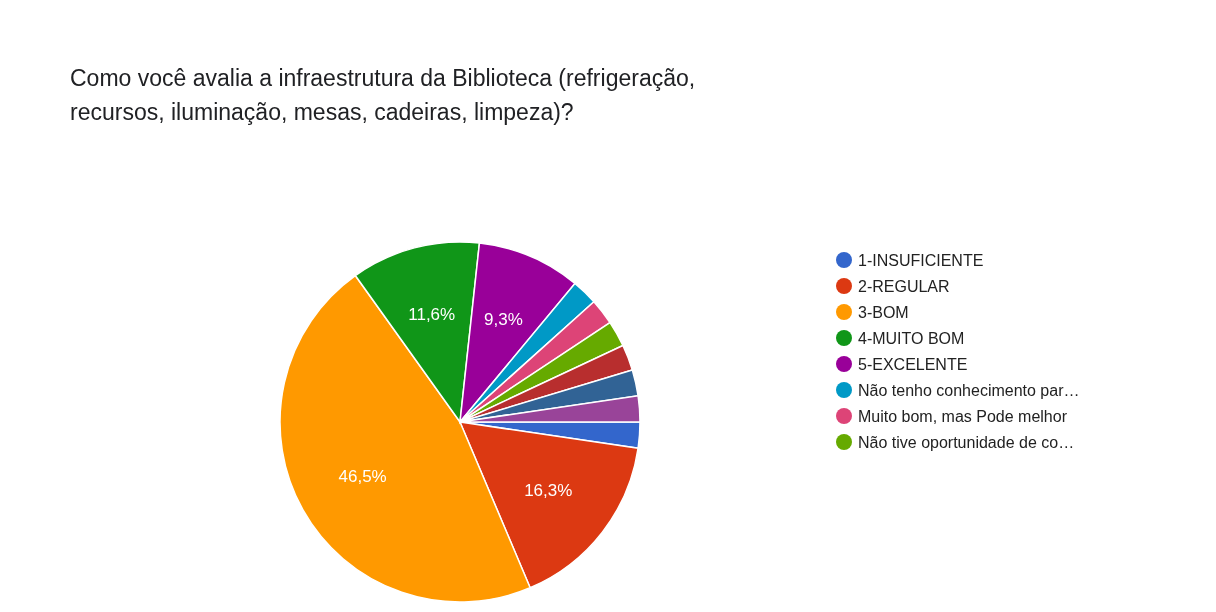  What do you see at coordinates (432, 314) in the screenshot?
I see `data-label: 11,6%` at bounding box center [432, 314].